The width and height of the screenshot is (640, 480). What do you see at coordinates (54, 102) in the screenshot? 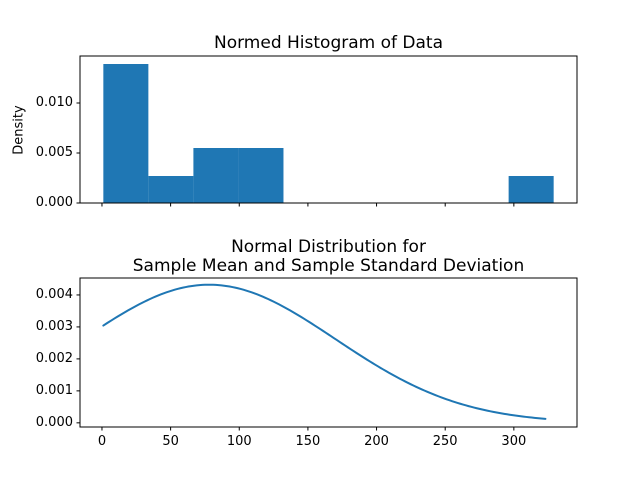
I see `y-tick-label: 0.010` at bounding box center [54, 102].